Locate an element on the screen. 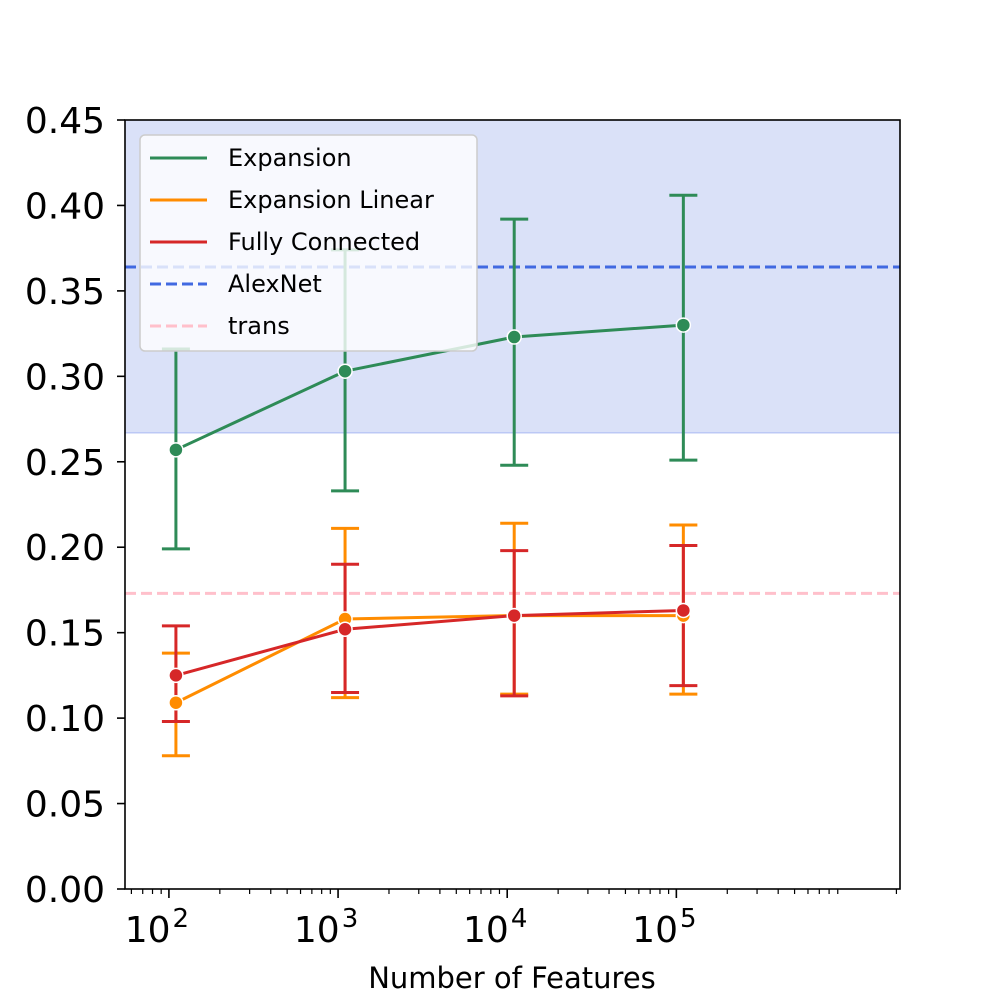 This screenshot has width=1000, height=1000. y-tick-label: 0.10 is located at coordinates (65, 719).